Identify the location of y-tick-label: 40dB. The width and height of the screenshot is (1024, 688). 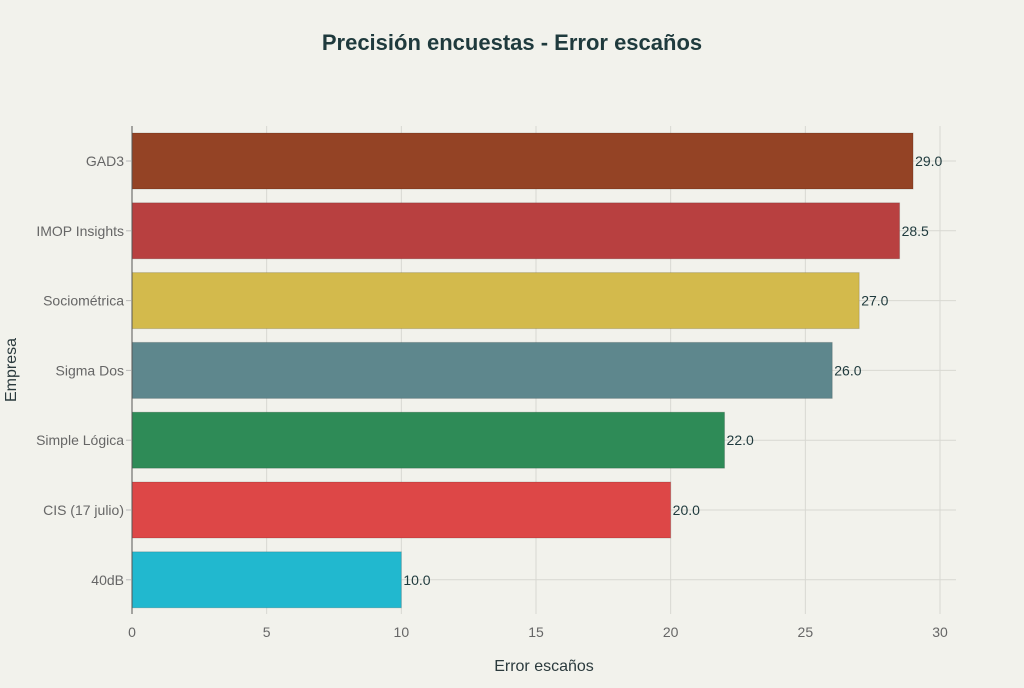
(107, 580).